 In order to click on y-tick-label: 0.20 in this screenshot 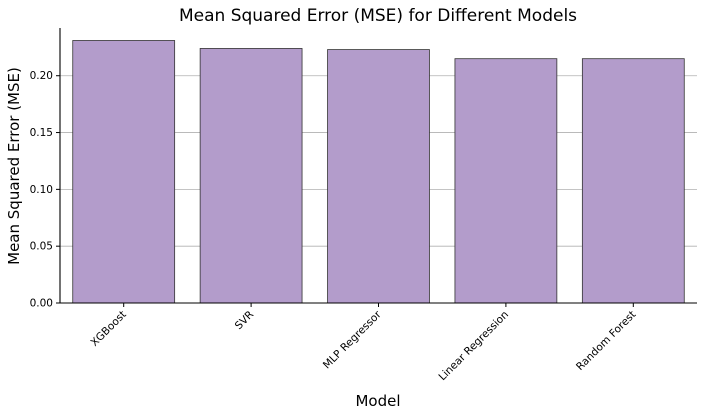, I will do `click(41, 76)`.